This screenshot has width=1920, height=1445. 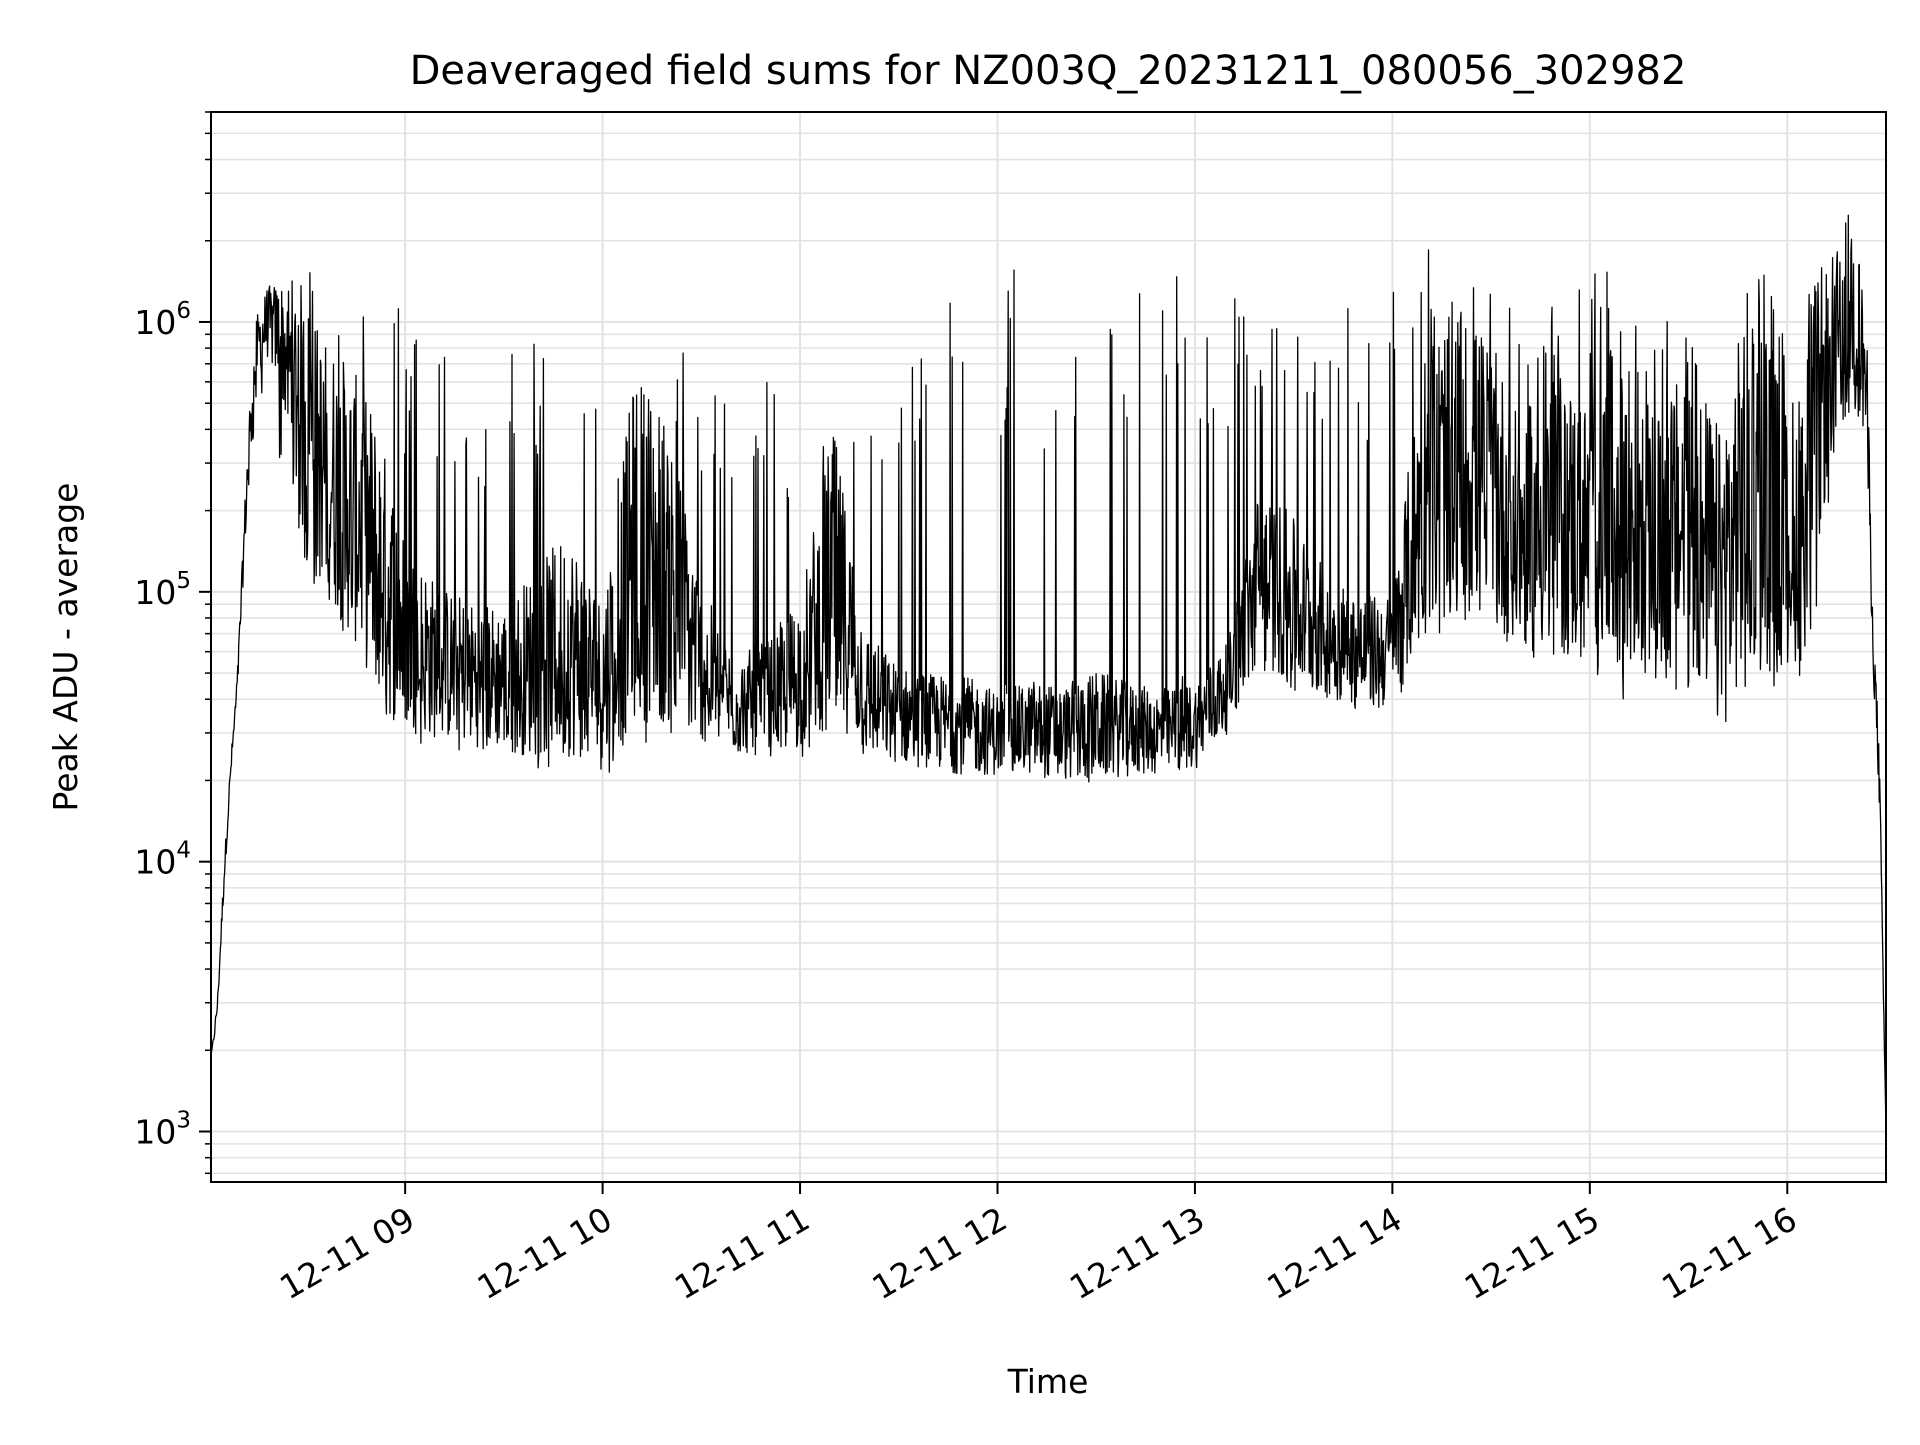 What do you see at coordinates (162, 320) in the screenshot?
I see `y-tick-label: 10⁶` at bounding box center [162, 320].